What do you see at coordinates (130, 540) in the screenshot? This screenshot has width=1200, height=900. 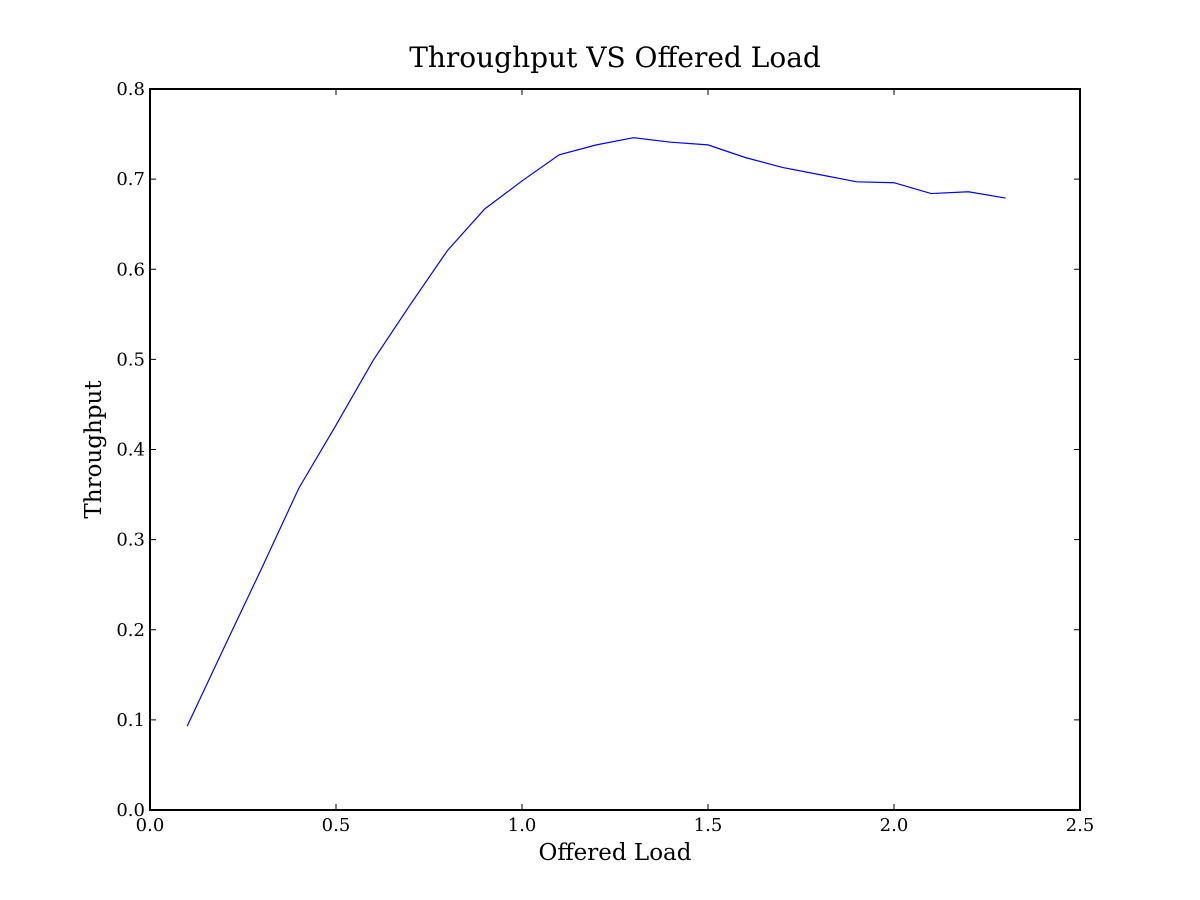 I see `y-tick-label: 0.3` at bounding box center [130, 540].